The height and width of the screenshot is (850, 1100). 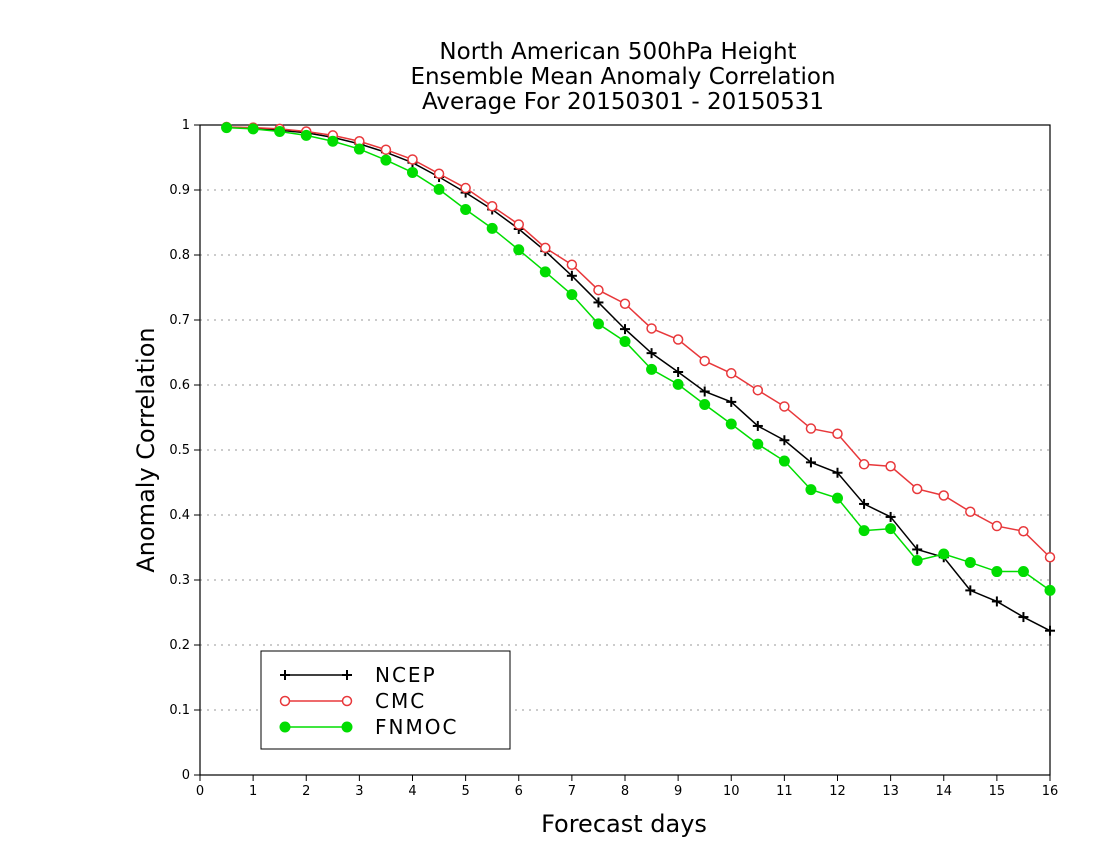 What do you see at coordinates (351, 701) in the screenshot?
I see `legend-entry-cmc: CMC` at bounding box center [351, 701].